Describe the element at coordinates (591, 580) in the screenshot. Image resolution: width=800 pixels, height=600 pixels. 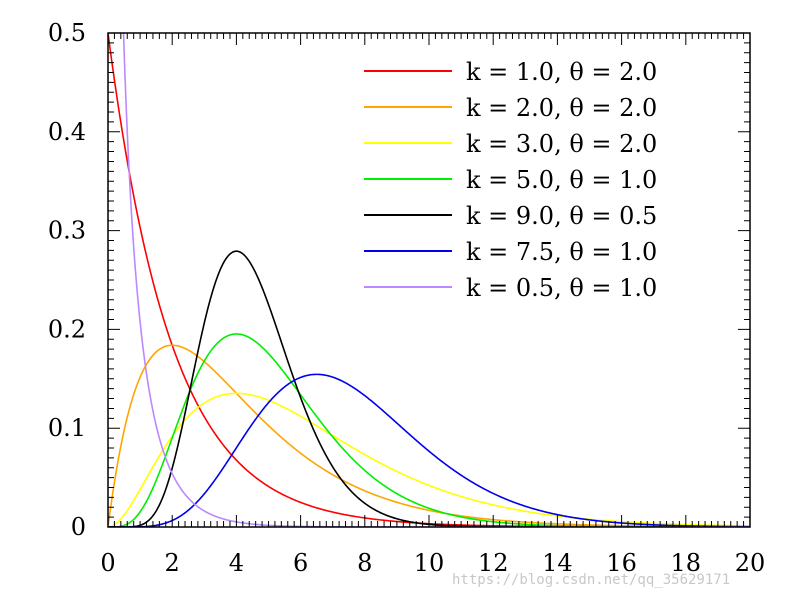
I see `watermark: https://blog.csdn.net/qq_35629171` at that location.